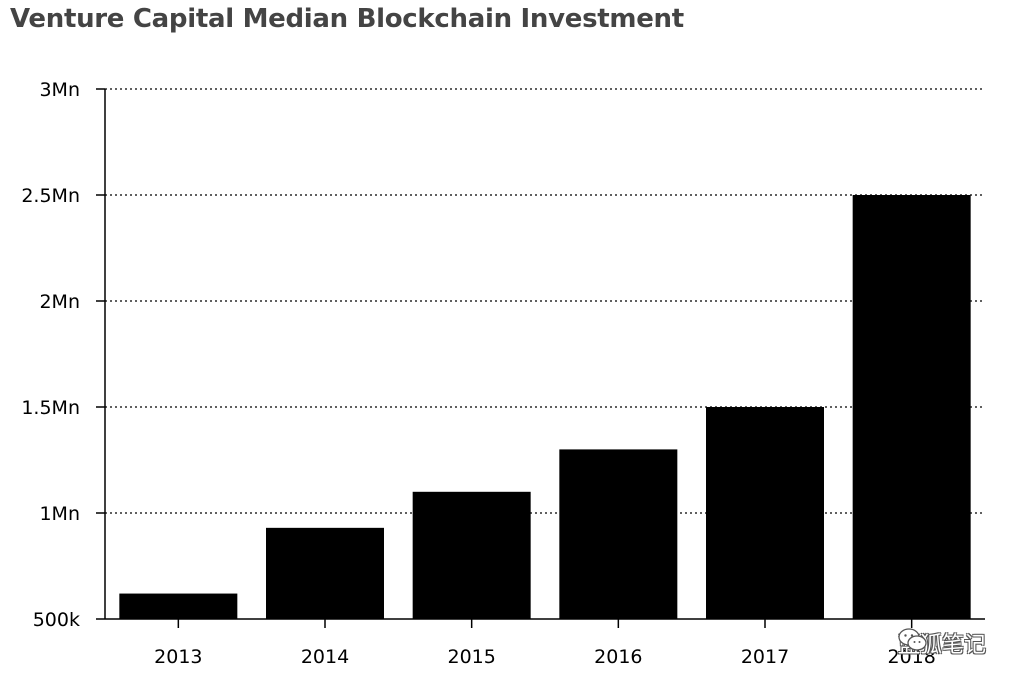 The image size is (1020, 689). Describe the element at coordinates (912, 639) in the screenshot. I see `wechat-icon` at that location.